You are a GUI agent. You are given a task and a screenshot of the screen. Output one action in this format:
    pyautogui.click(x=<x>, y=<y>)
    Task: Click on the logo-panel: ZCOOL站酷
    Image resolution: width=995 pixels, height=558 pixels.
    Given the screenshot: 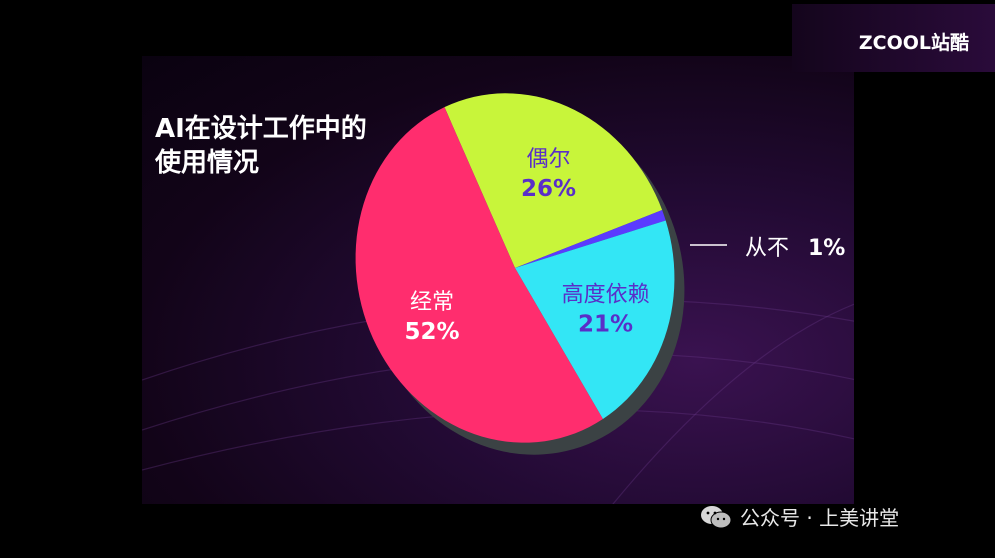 What is the action you would take?
    pyautogui.click(x=893, y=38)
    